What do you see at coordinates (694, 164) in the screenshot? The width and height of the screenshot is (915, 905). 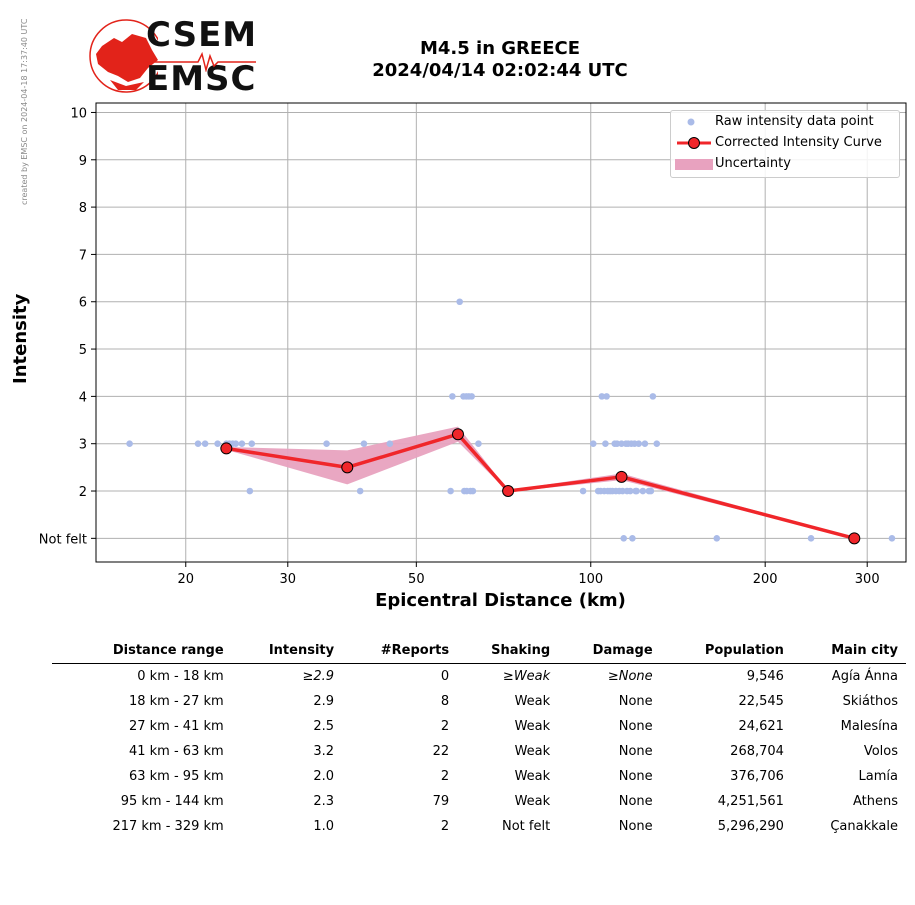 I see `legend-uncertainty-swatch-icon` at bounding box center [694, 164].